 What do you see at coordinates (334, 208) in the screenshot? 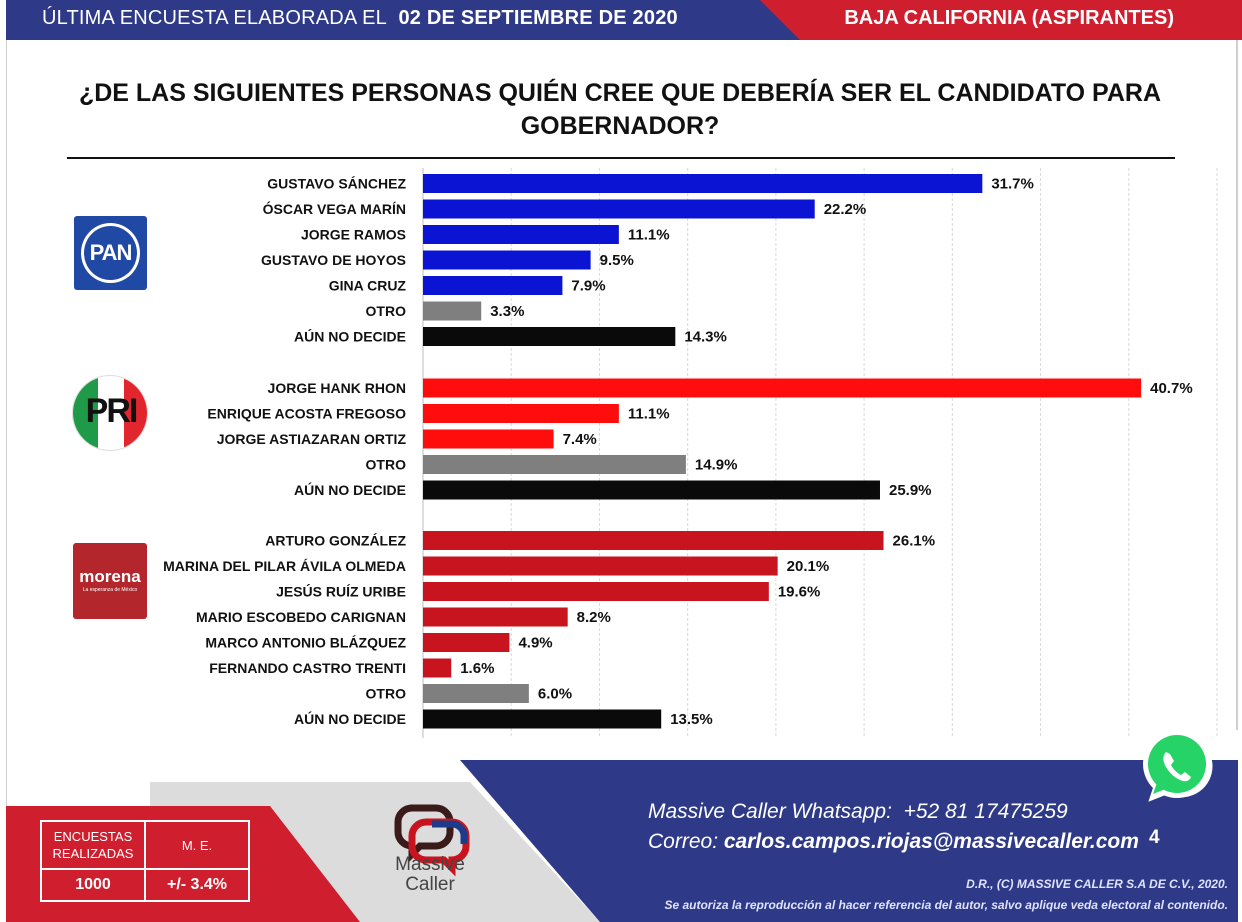
I see `category-label: ÓSCAR VEGA MARÍN` at bounding box center [334, 208].